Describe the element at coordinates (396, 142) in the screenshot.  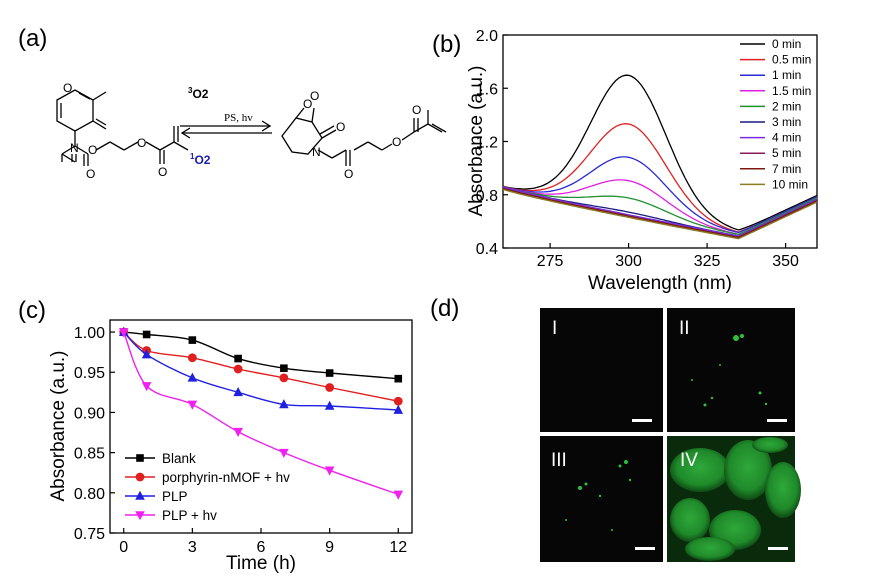
I see `atom-o-ester-right: O` at that location.